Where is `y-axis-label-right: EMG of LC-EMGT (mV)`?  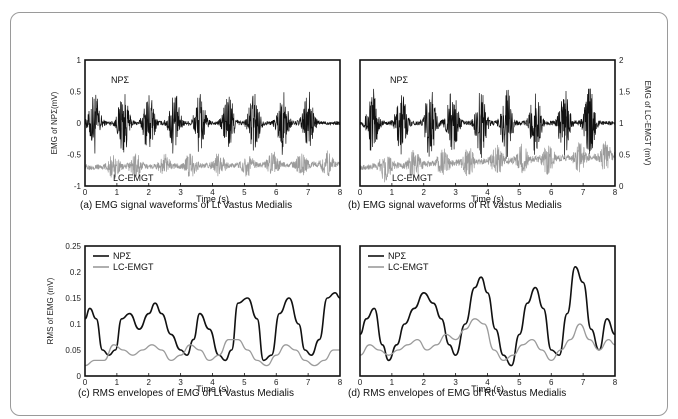
y-axis-label-right: EMG of LC-EMGT (mV) is located at coordinates (647, 123).